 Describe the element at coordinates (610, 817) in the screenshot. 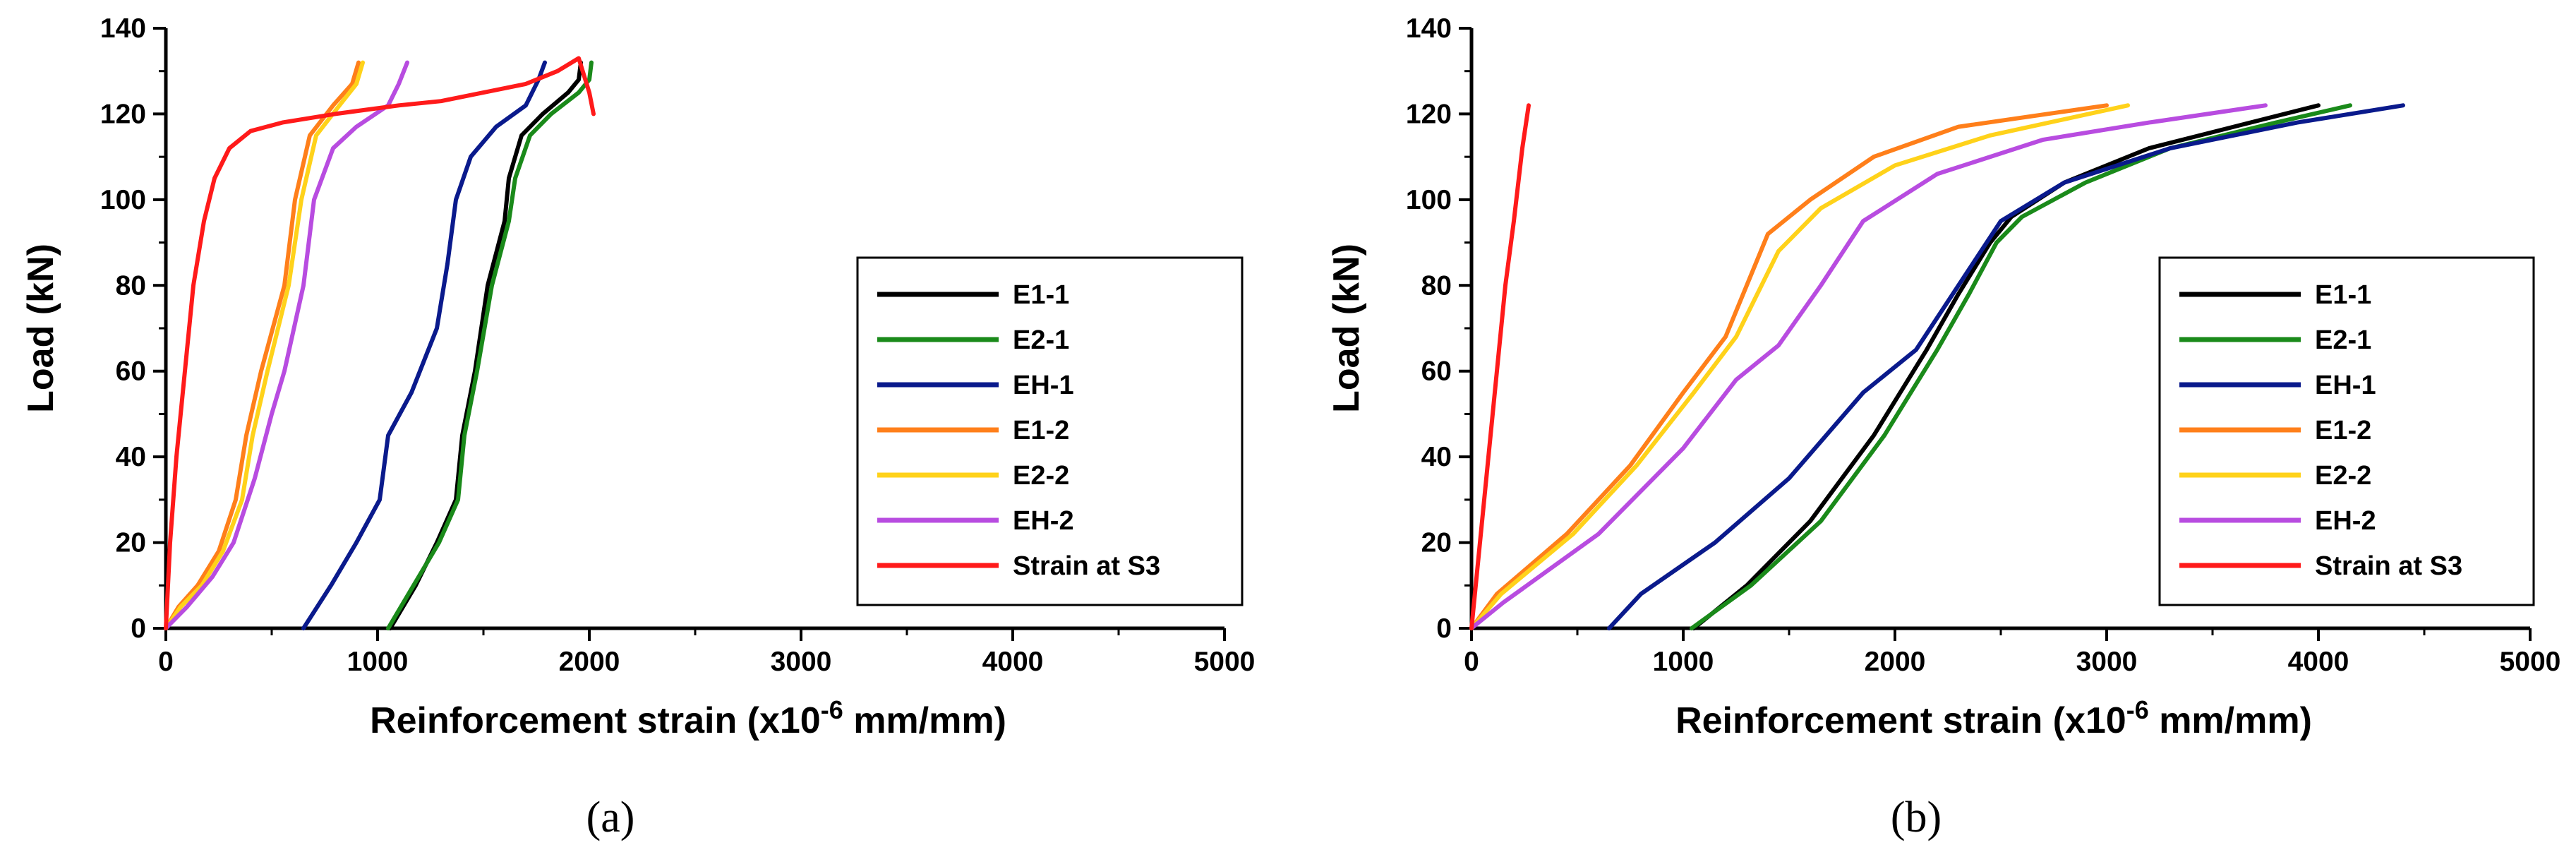

I see `panel-label: (a)` at that location.